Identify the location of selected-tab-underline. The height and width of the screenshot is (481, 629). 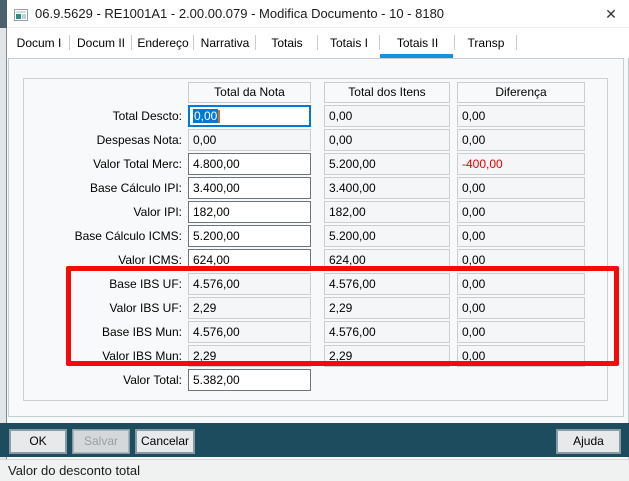
(416, 56).